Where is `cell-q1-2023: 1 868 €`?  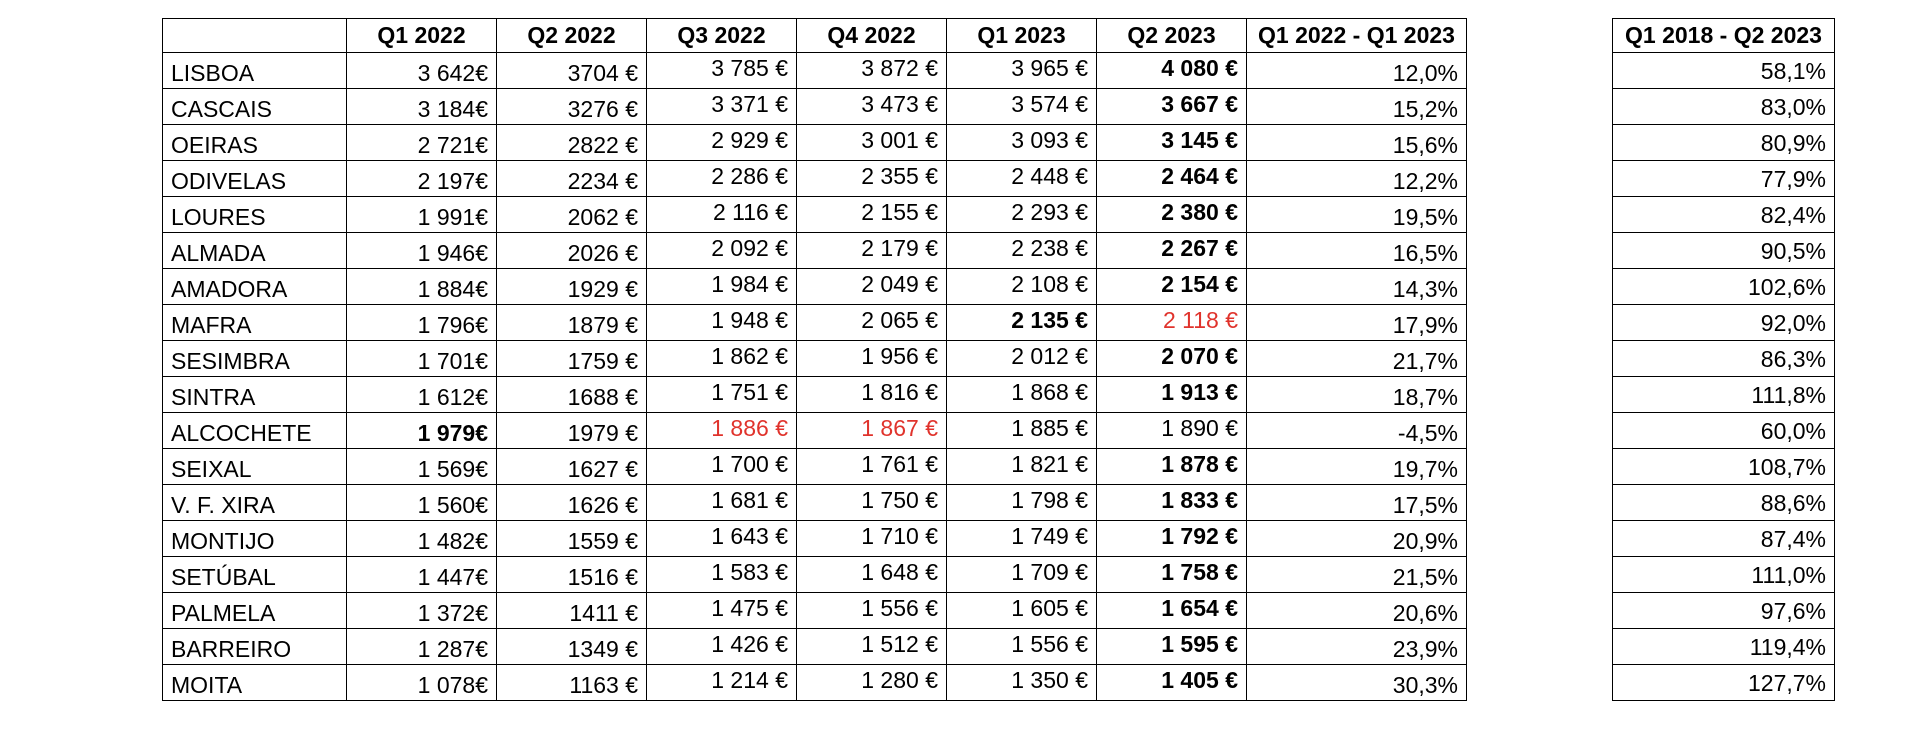 cell-q1-2023: 1 868 € is located at coordinates (1021, 394).